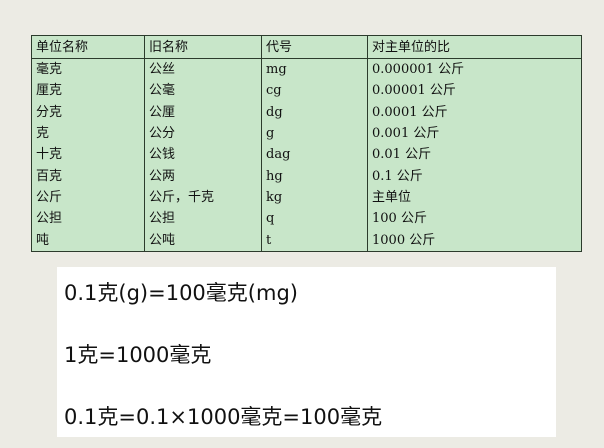 Image resolution: width=604 pixels, height=448 pixels. I want to click on table-cell: 毫克, so click(88, 69).